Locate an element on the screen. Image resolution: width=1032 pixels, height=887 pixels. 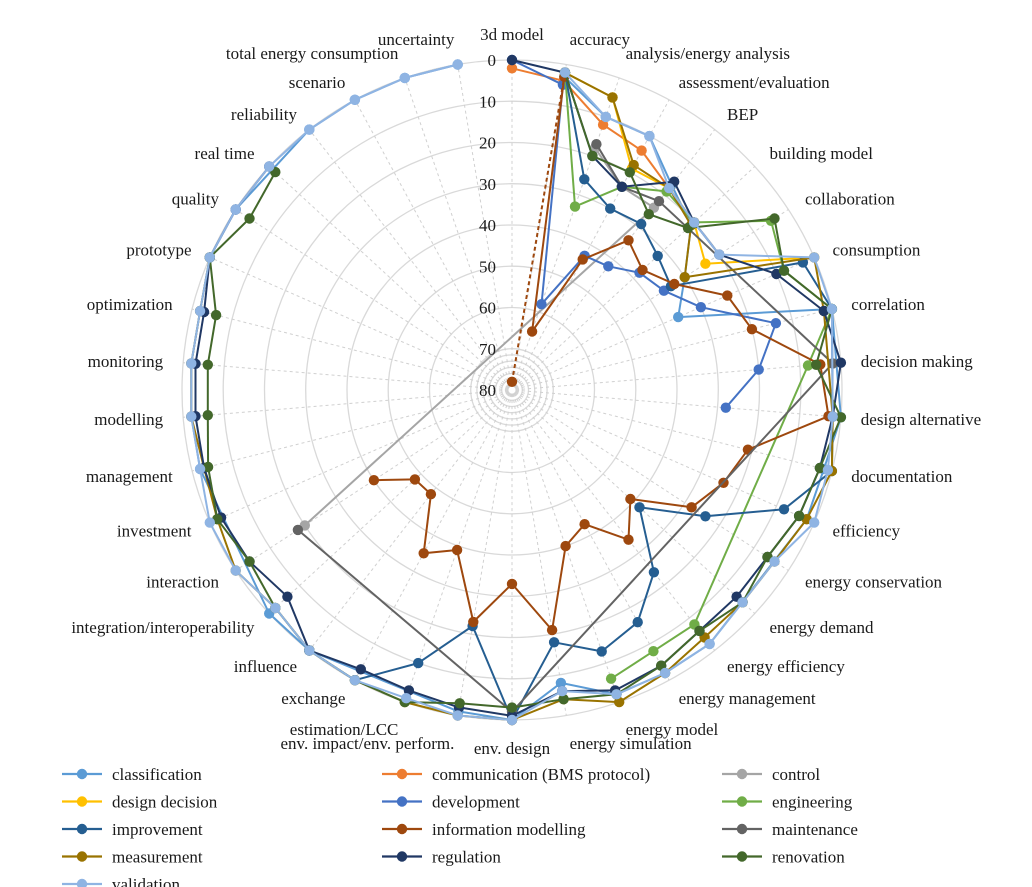
r-tick-label: 40 is located at coordinates (487, 225).